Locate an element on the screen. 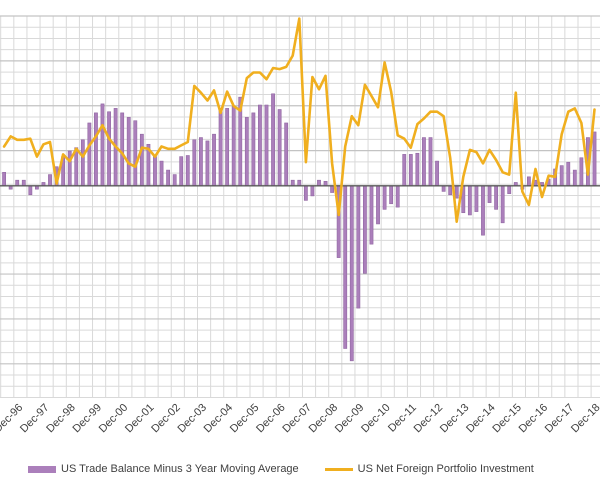  legend-item-portfolio-investment: US Net Foreign Portfolio Investment is located at coordinates (429, 469).